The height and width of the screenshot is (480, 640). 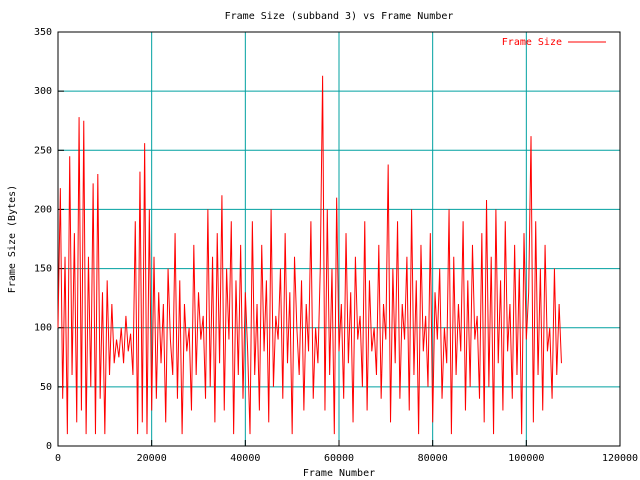 What do you see at coordinates (433, 458) in the screenshot?
I see `x-tick-label: 80000` at bounding box center [433, 458].